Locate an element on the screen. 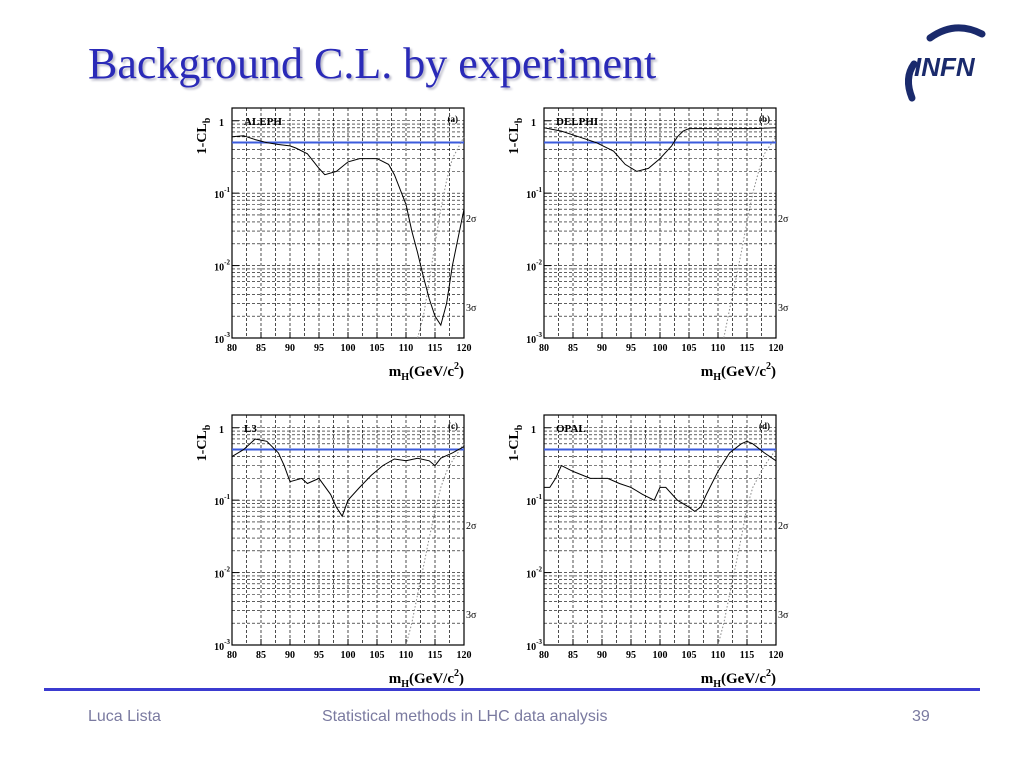  x-tick-label: 105 is located at coordinates (689, 655).